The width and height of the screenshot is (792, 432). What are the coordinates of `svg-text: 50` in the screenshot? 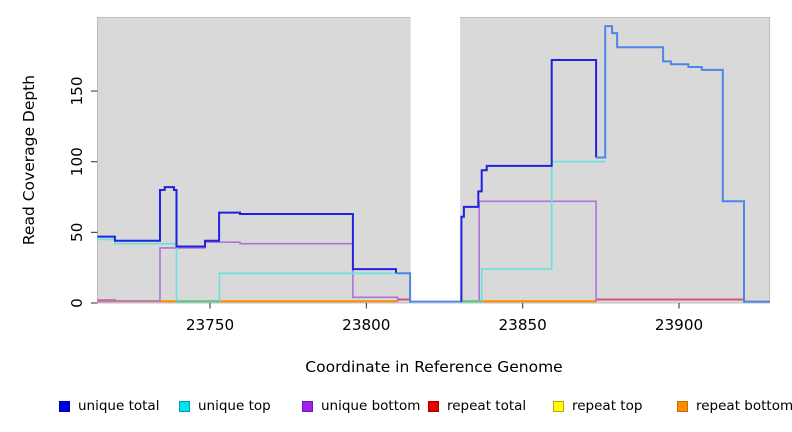 It's located at (77, 232).